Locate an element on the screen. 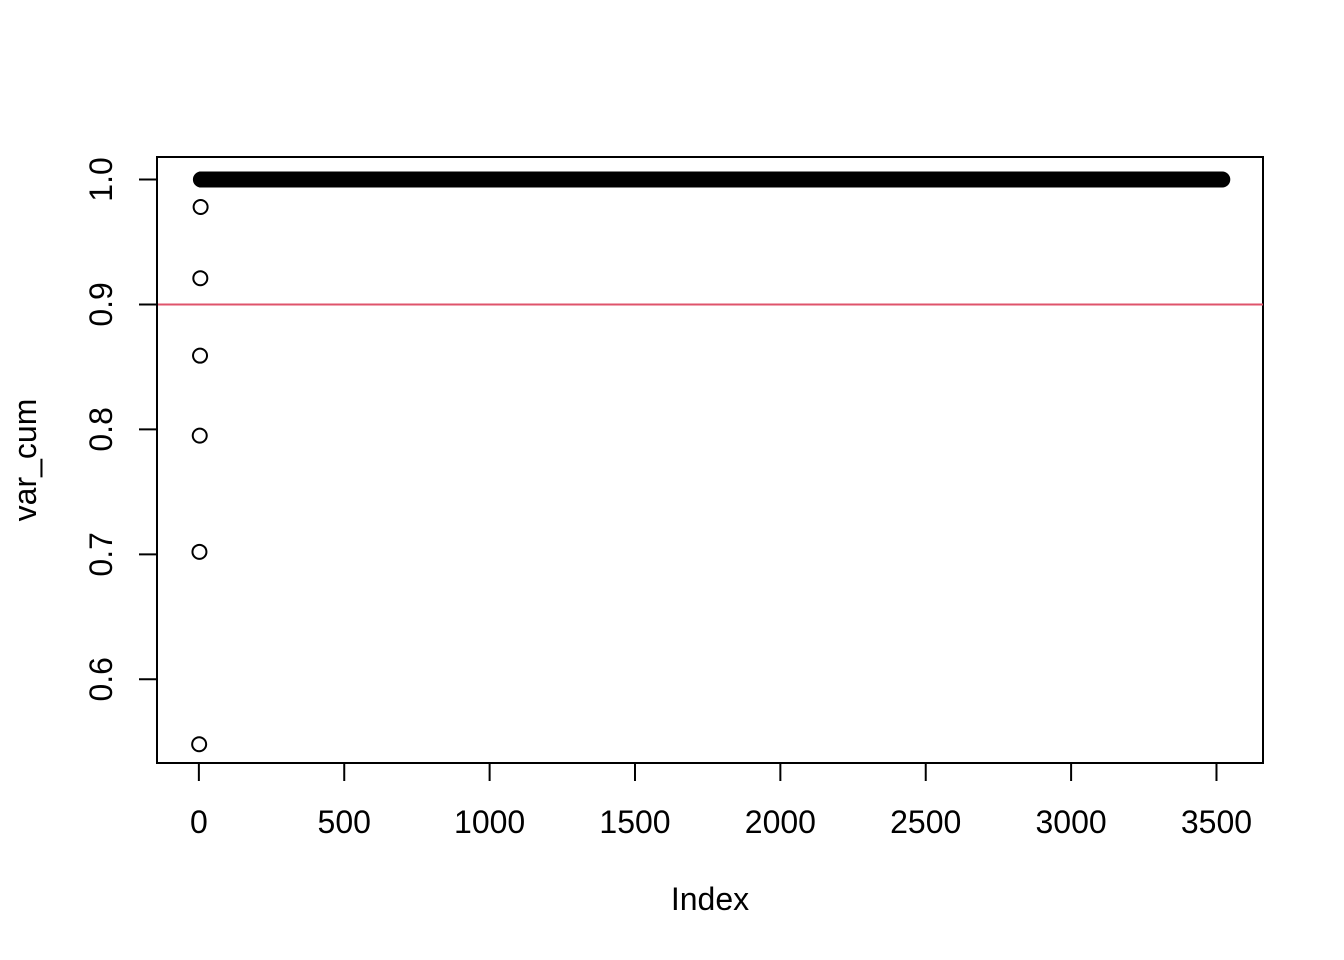 The image size is (1344, 960). y-axis: 0.6 0.7 0.8 0.9 1.0 is located at coordinates (120, 429).